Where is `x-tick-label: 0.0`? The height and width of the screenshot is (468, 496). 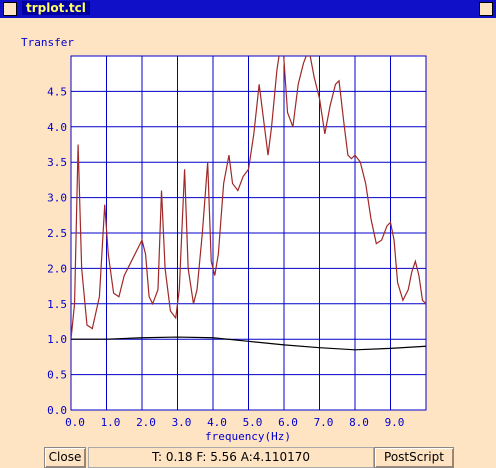 x-tick-label: 0.0 is located at coordinates (75, 422).